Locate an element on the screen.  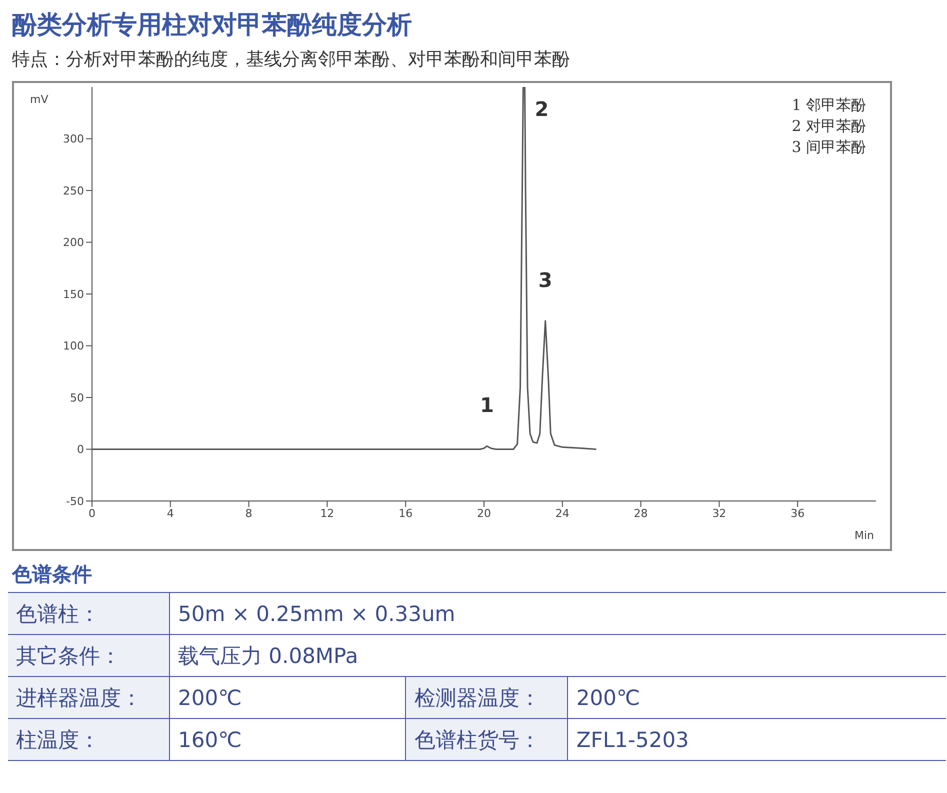
x-tick-label: 16 is located at coordinates (405, 513).